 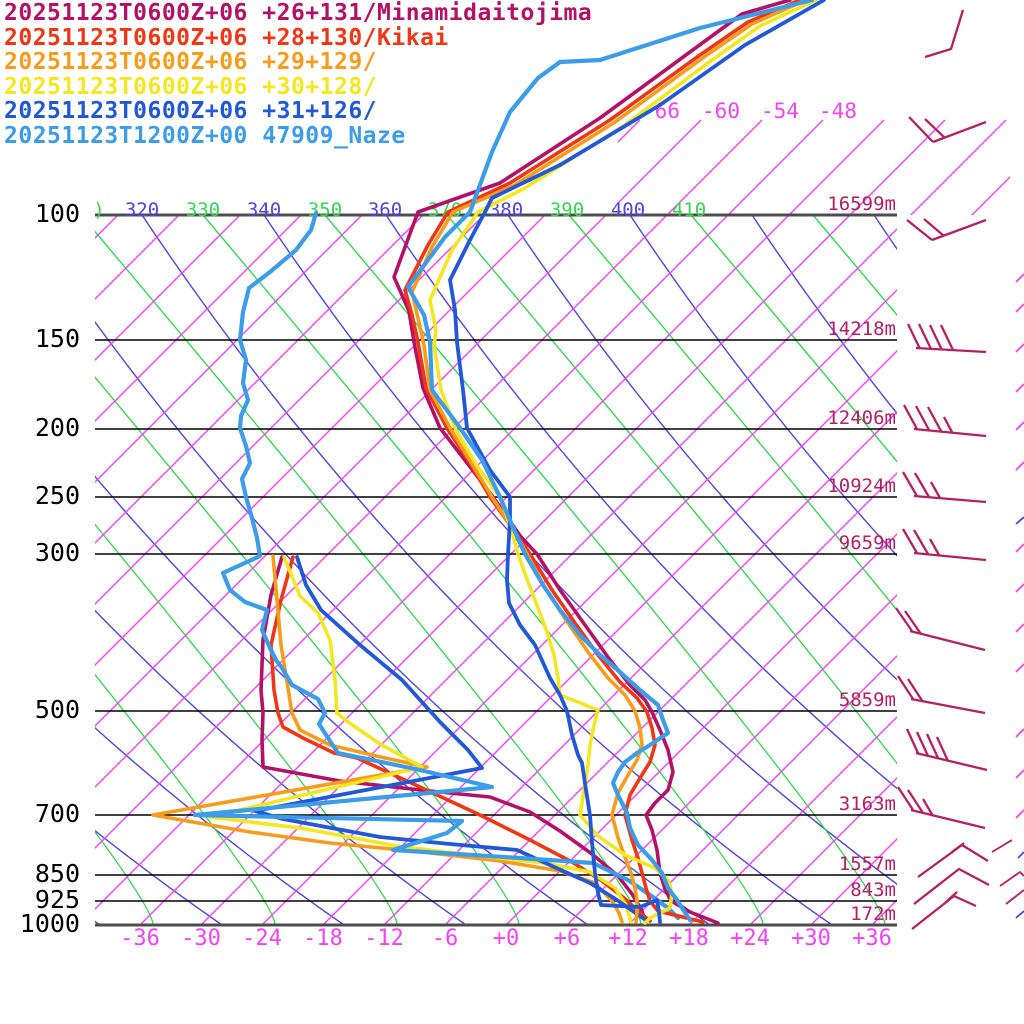 What do you see at coordinates (191, 111) in the screenshot?
I see `header-line-5: 20251123T0600Z+06 +31+126/` at bounding box center [191, 111].